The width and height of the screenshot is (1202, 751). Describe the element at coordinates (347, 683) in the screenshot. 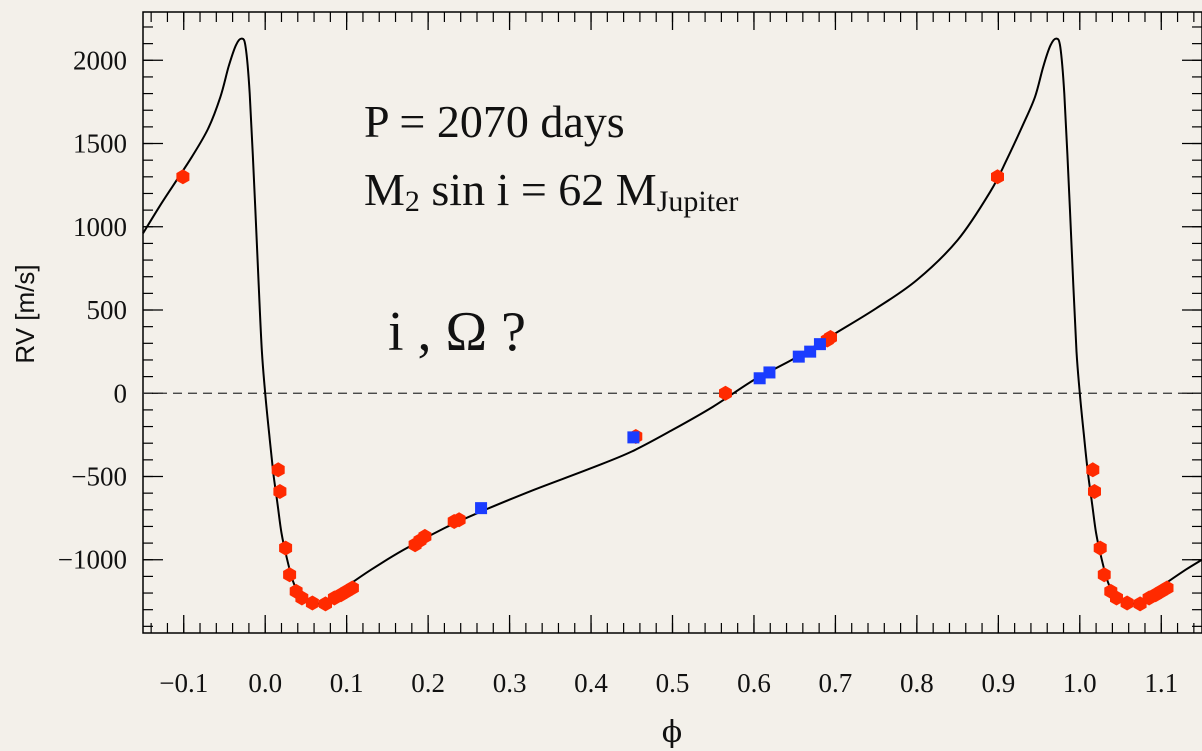

I see `x-tick-label: 0.1` at that location.